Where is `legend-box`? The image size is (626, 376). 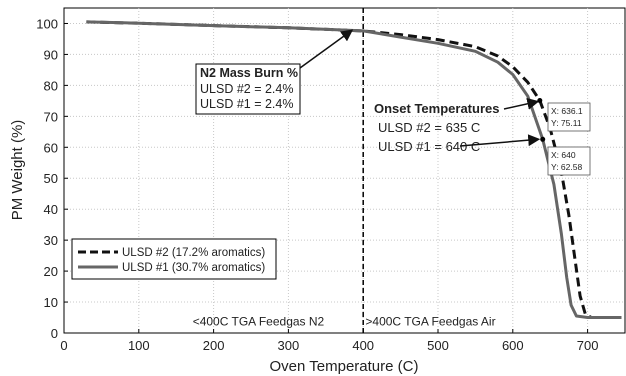
legend-box is located at coordinates (174, 259).